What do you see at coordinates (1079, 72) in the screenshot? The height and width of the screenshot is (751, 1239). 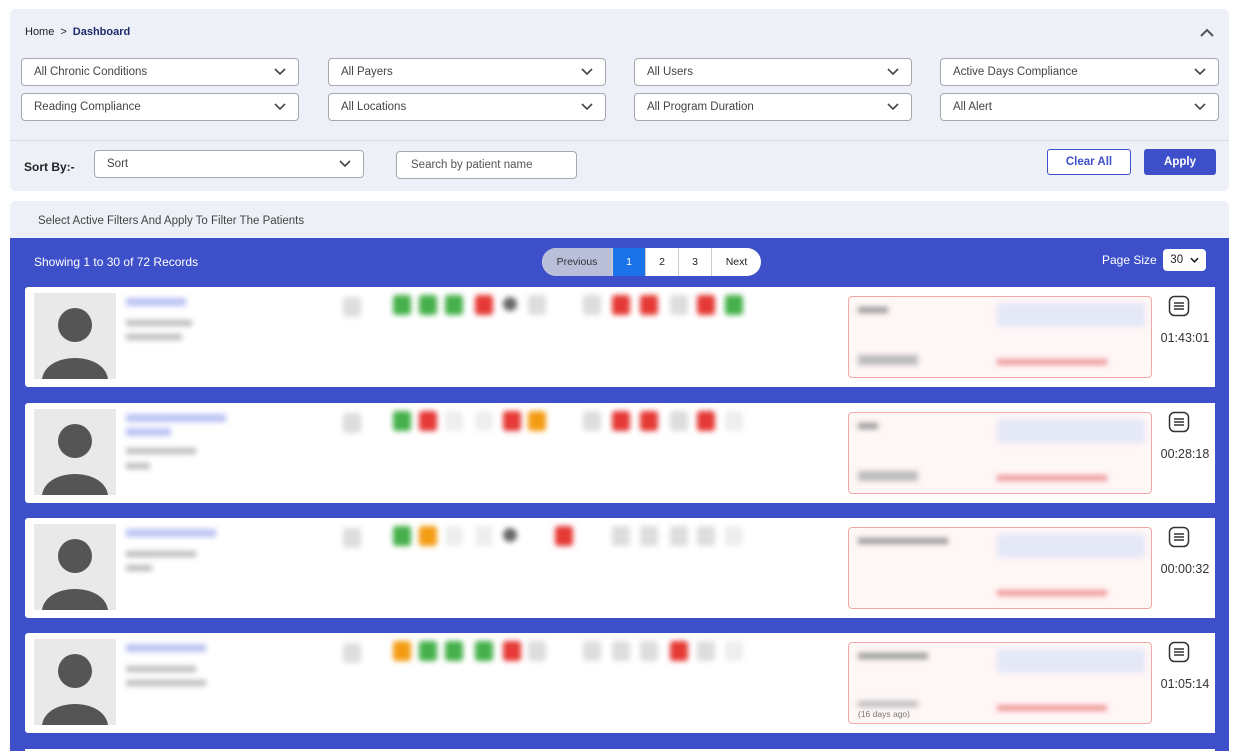 I see `active-days-compliance-select: Active Days Compliance` at bounding box center [1079, 72].